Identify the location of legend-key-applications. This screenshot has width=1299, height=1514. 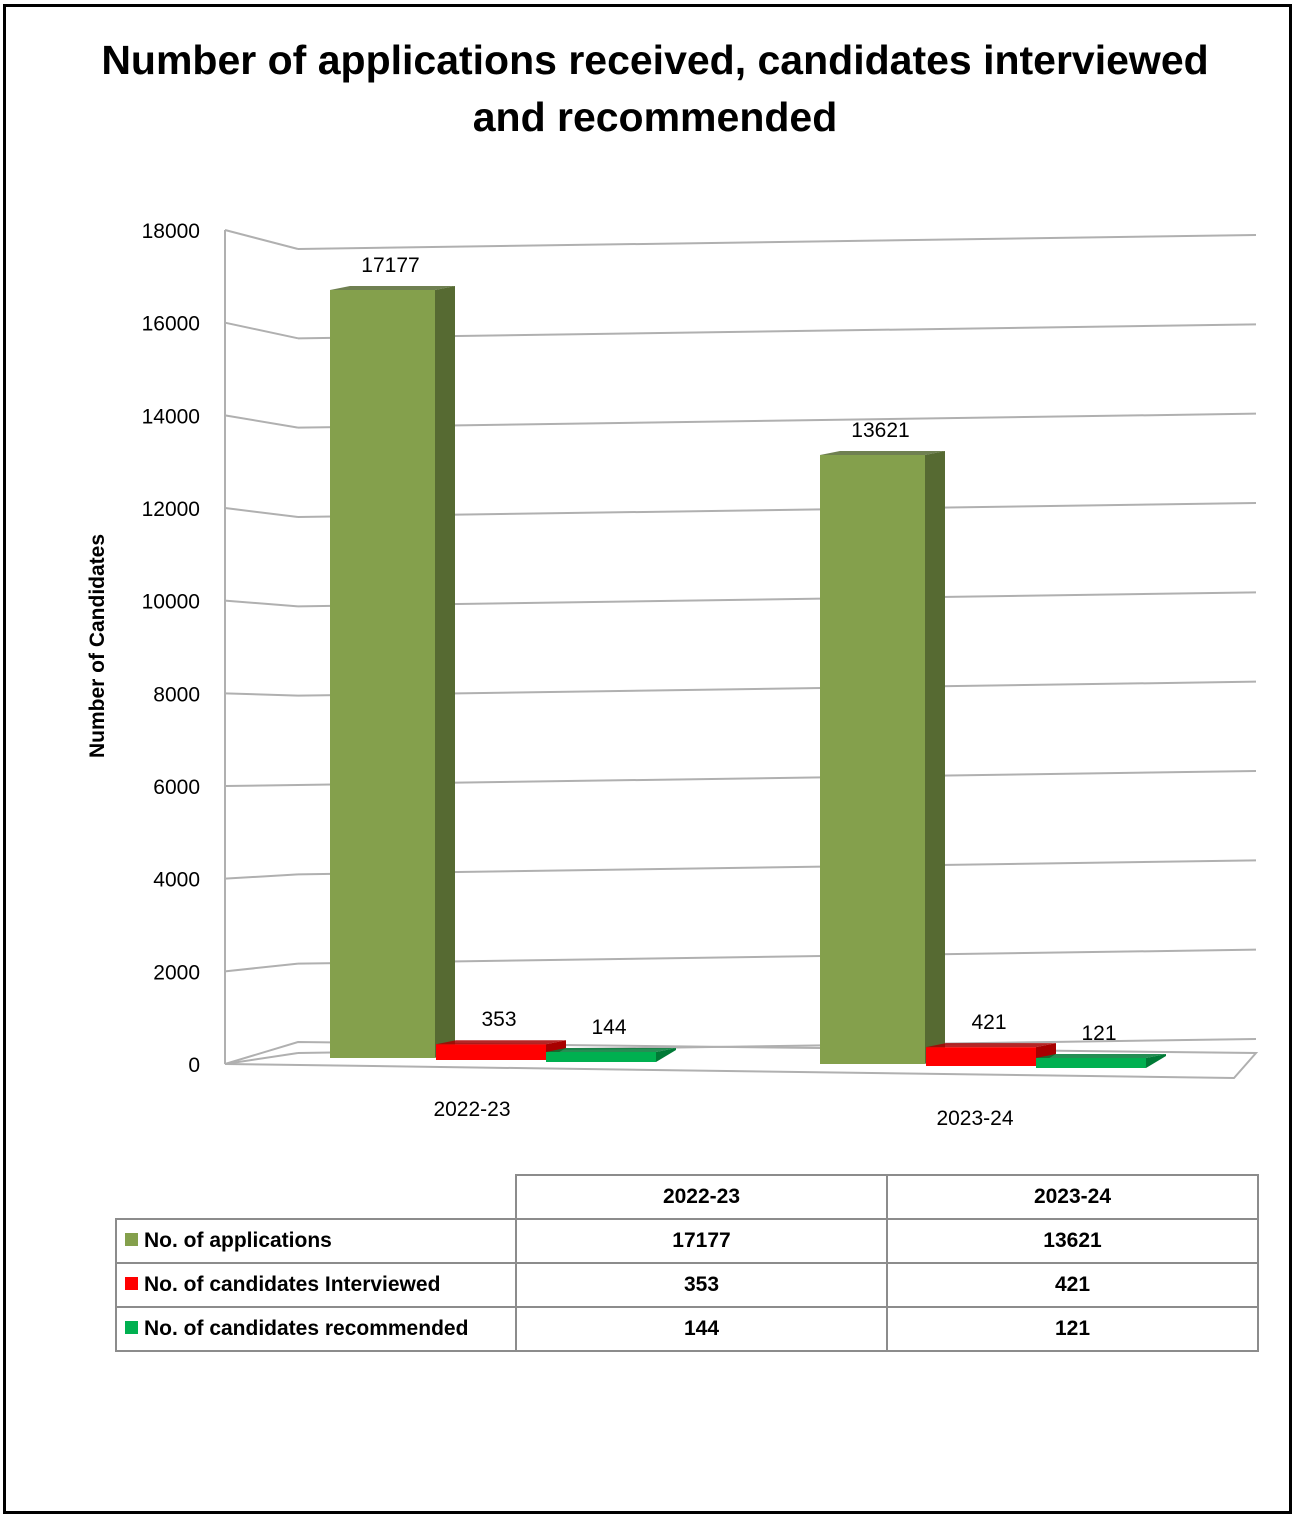
(131, 1239).